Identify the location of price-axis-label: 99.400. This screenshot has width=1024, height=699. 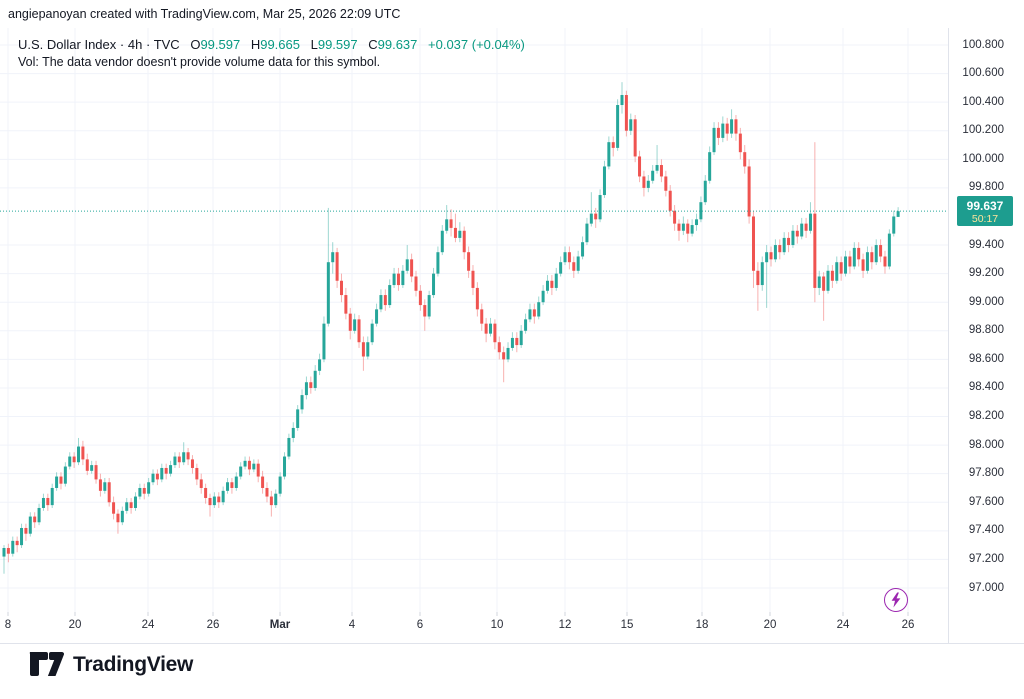
(986, 244).